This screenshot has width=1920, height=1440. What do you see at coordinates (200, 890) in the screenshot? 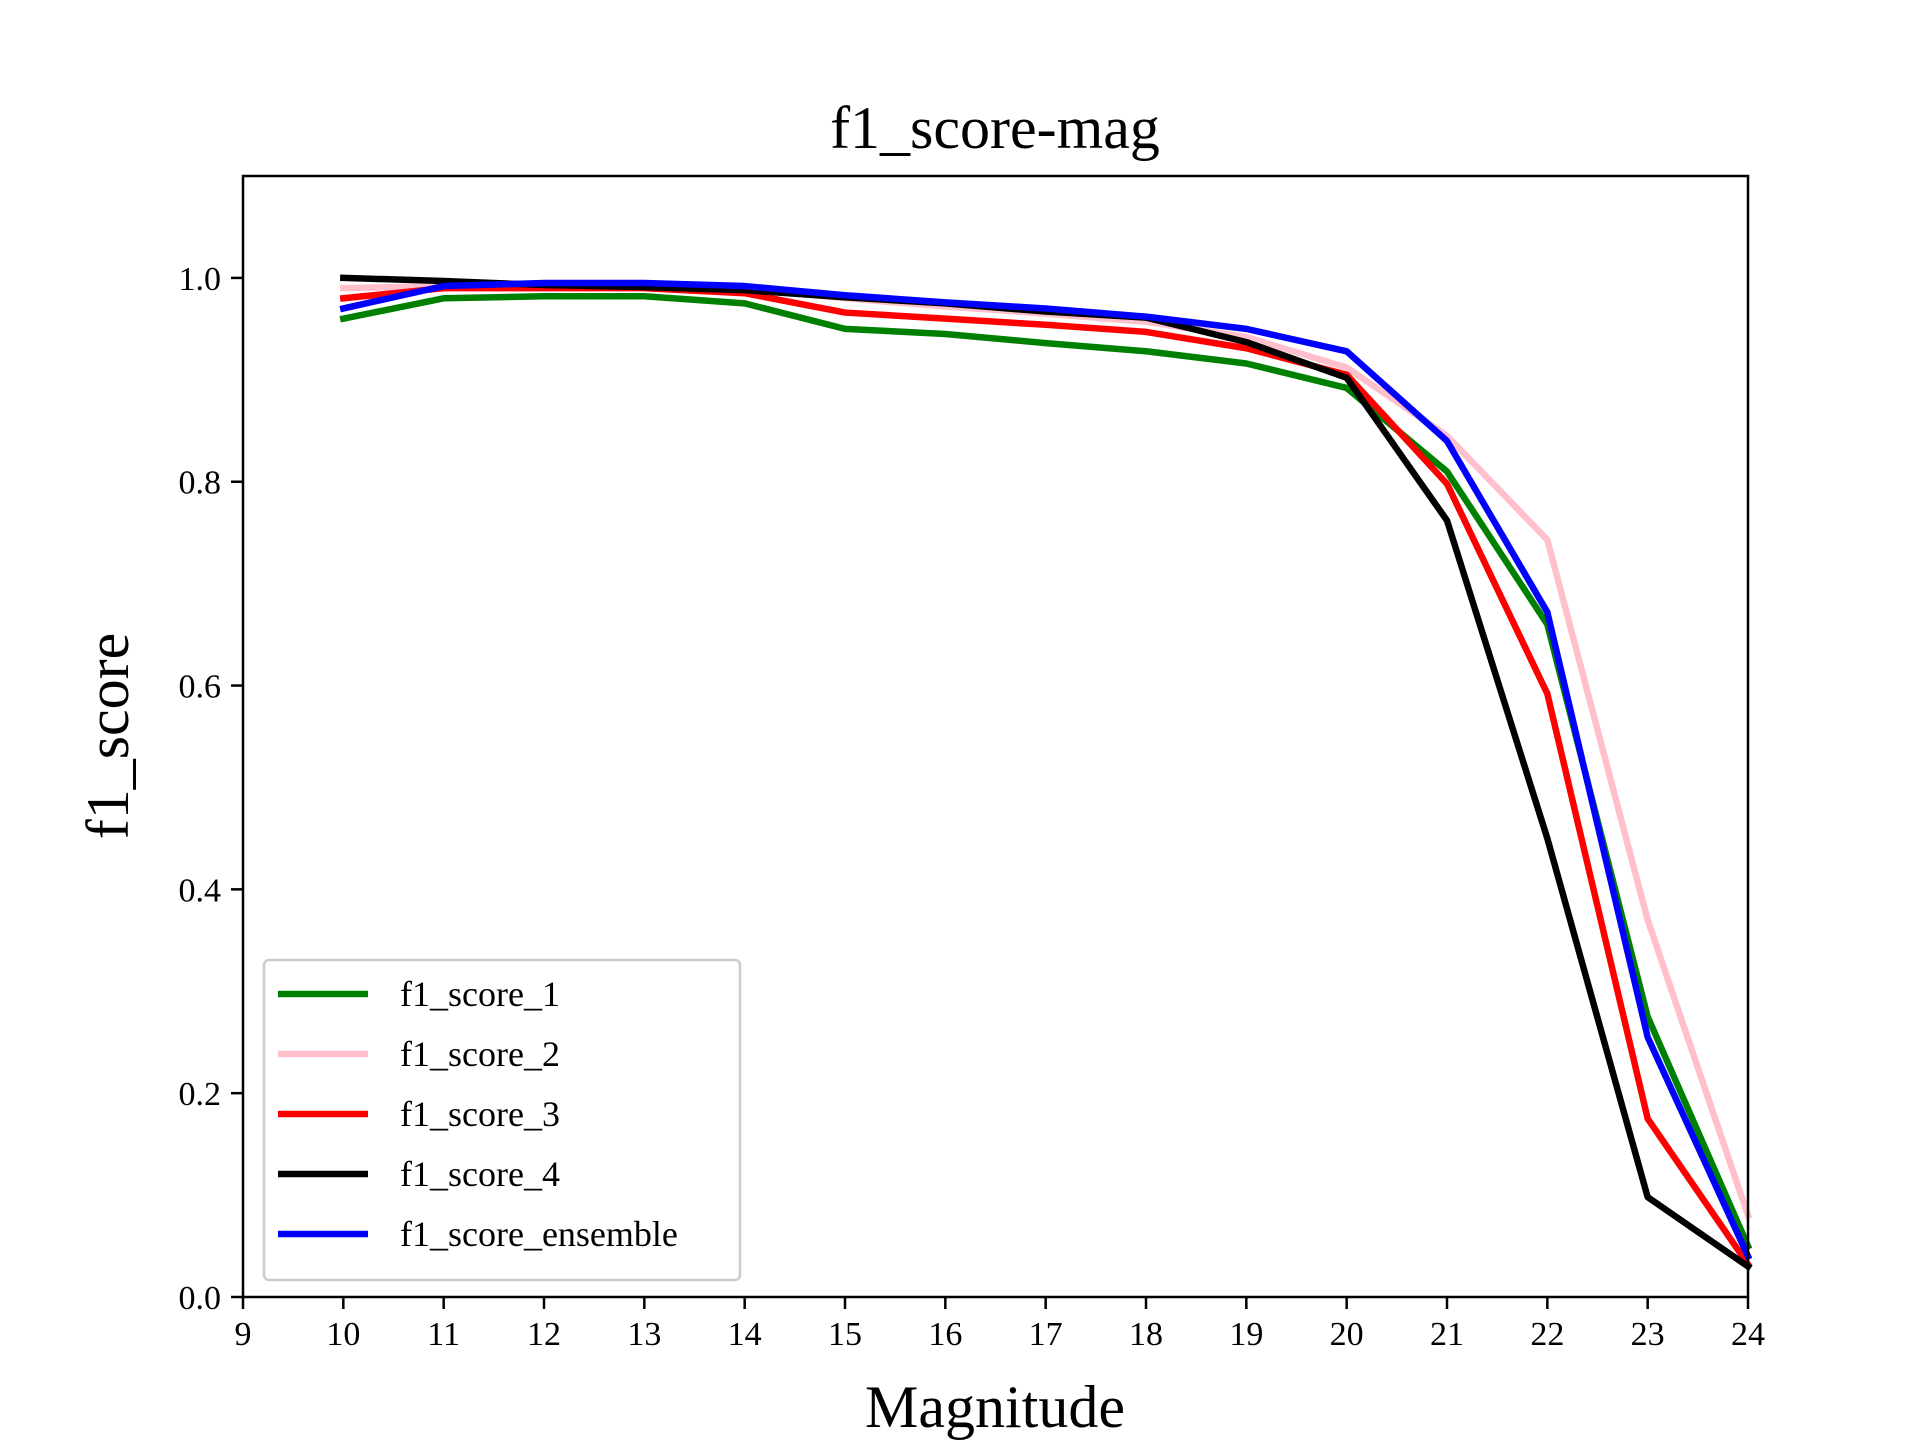
I see `y-tick-label: 0.4` at bounding box center [200, 890].